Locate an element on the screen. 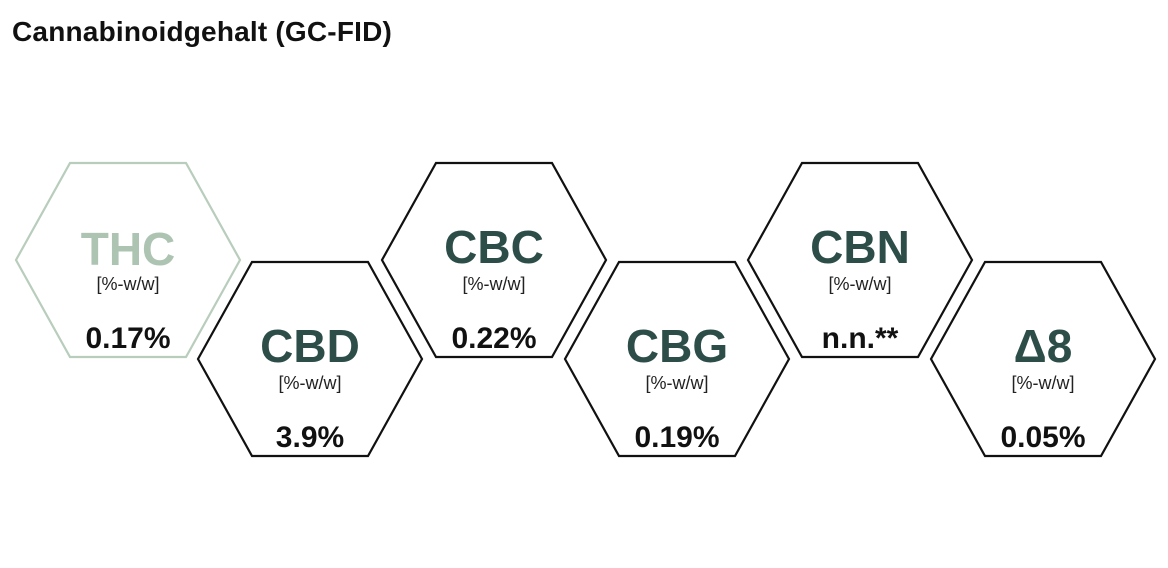  page-title: Cannabinoidgehalt (GC-FID) is located at coordinates (202, 31).